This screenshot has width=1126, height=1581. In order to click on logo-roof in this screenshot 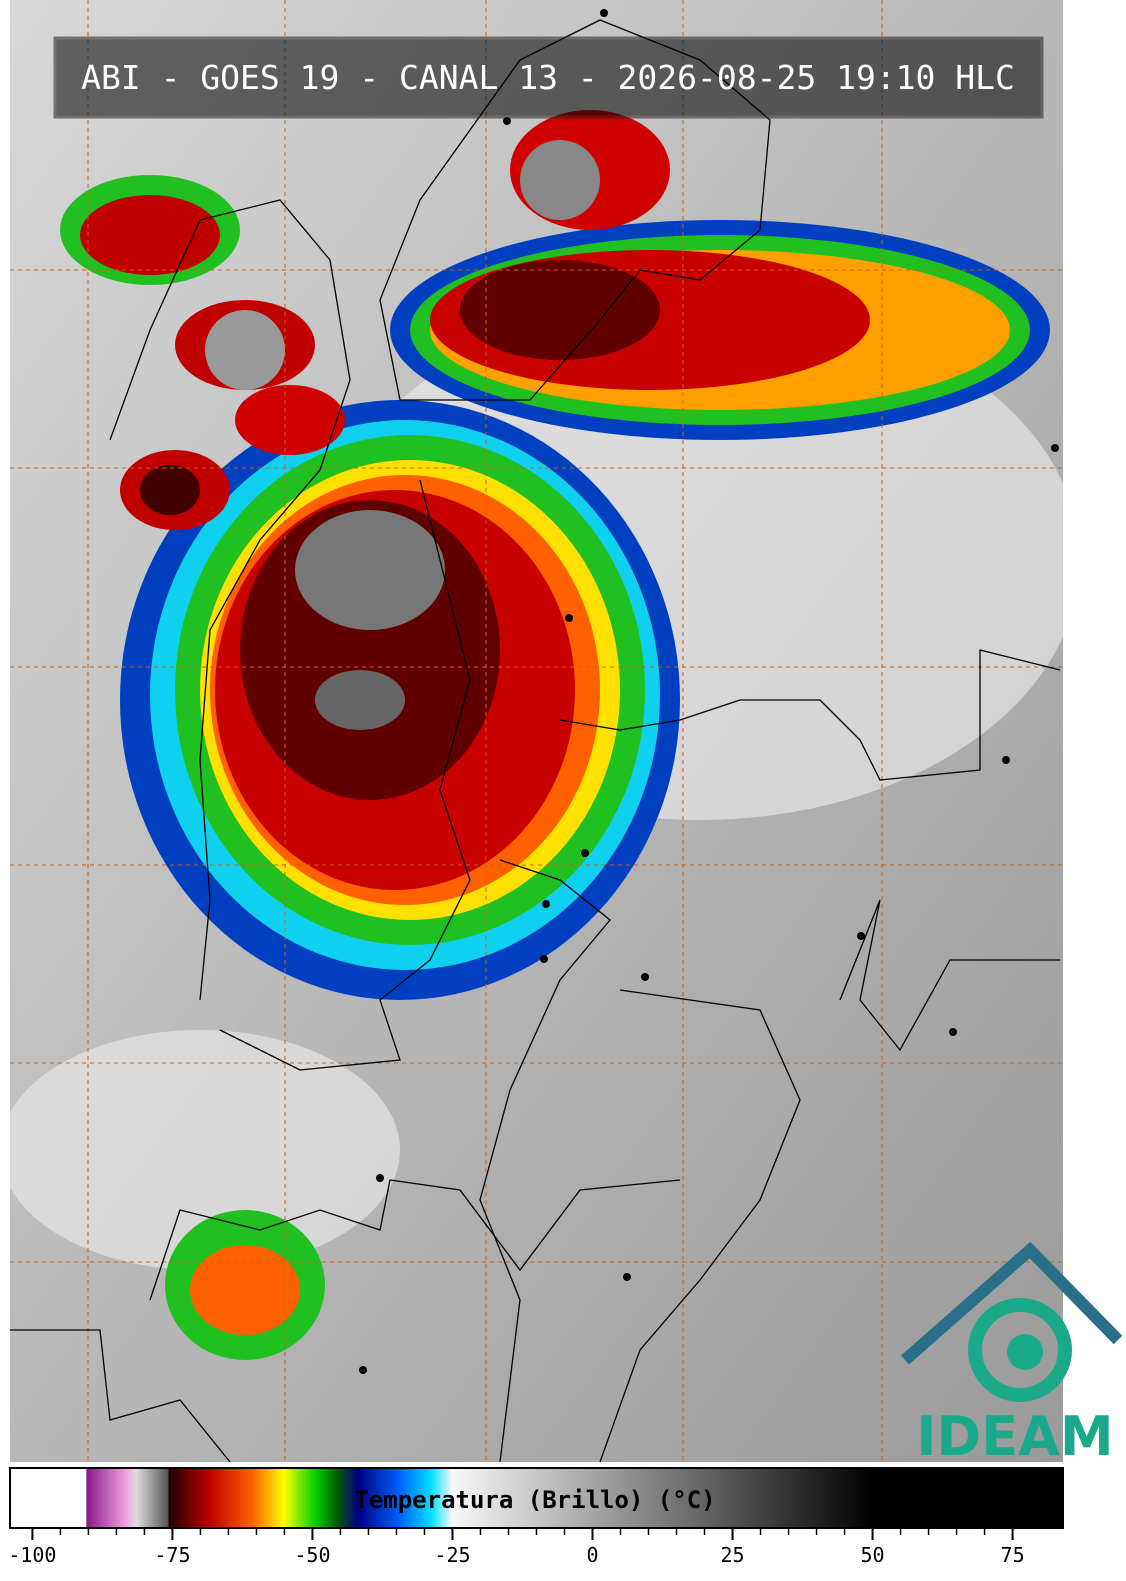, I will do `click(1012, 1303)`.